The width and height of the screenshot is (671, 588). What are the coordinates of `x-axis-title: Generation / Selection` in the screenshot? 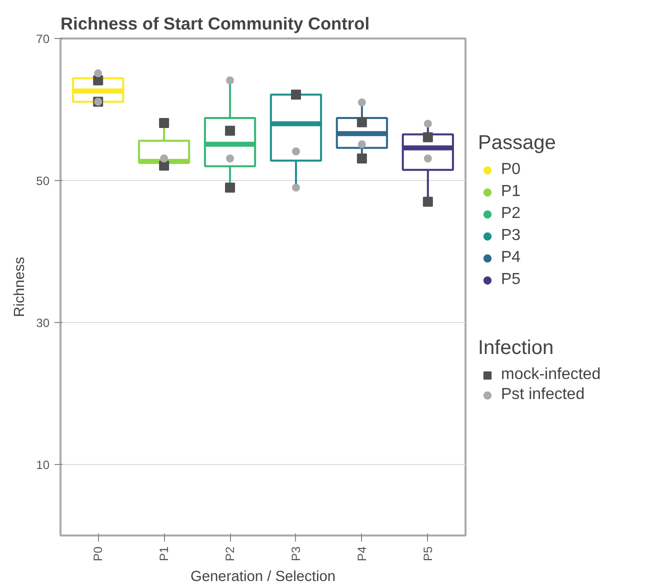 It's located at (263, 577).